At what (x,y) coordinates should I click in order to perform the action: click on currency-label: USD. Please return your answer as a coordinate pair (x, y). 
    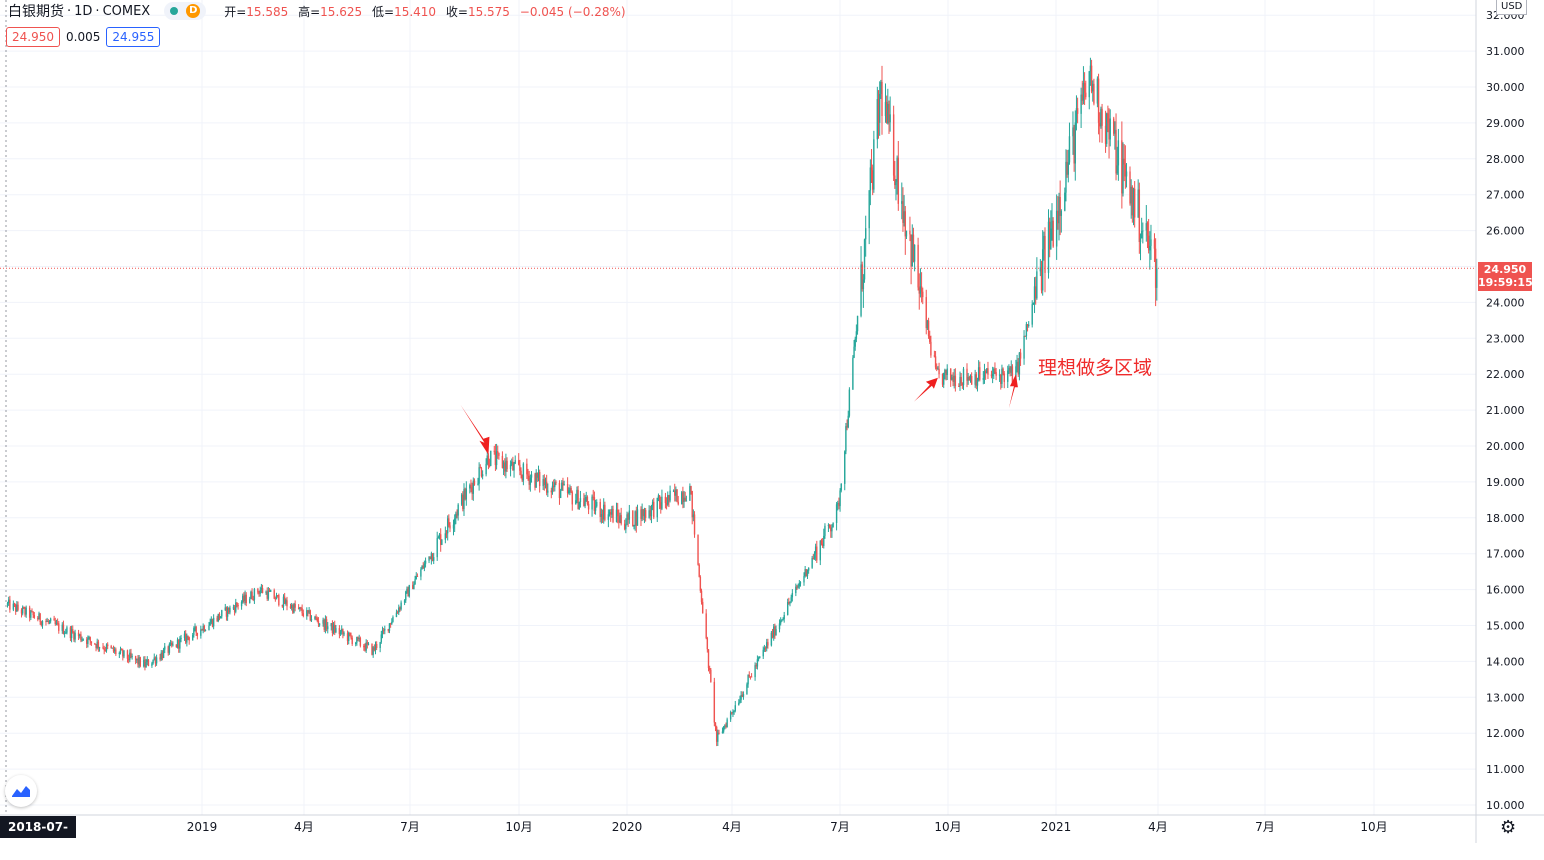
    Looking at the image, I should click on (1512, 7).